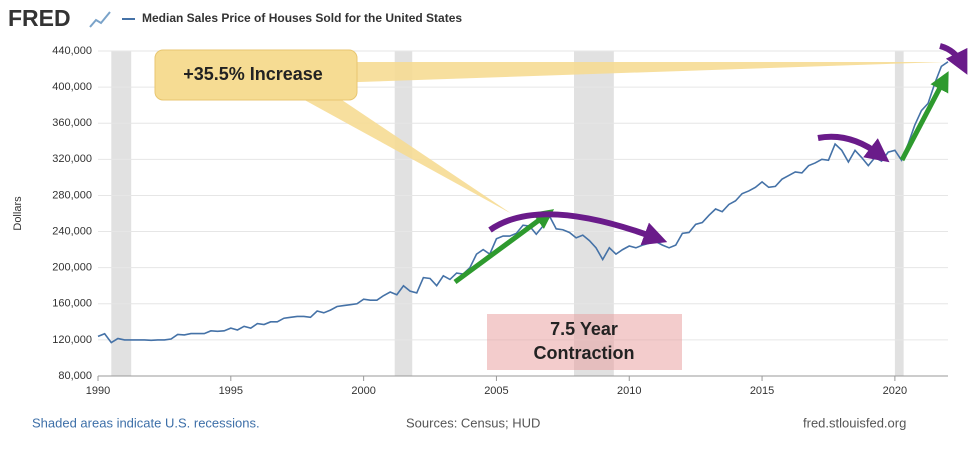 This screenshot has height=450, width=968. What do you see at coordinates (496, 391) in the screenshot?
I see `x-tick-label: 2005` at bounding box center [496, 391].